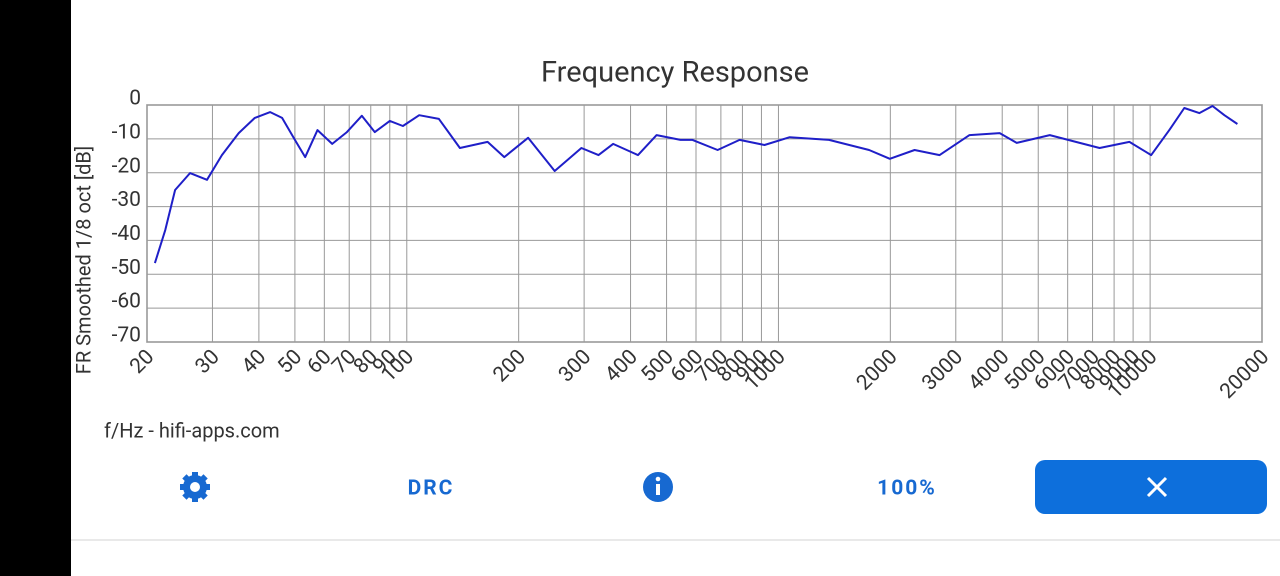 The width and height of the screenshot is (1280, 576). Describe the element at coordinates (431, 489) in the screenshot. I see `drc-button: DRC` at that location.